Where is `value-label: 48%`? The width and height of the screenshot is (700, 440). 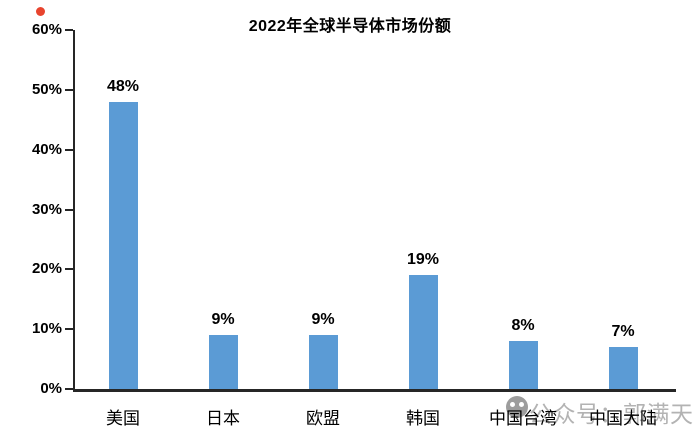
value-label: 48% is located at coordinates (123, 86).